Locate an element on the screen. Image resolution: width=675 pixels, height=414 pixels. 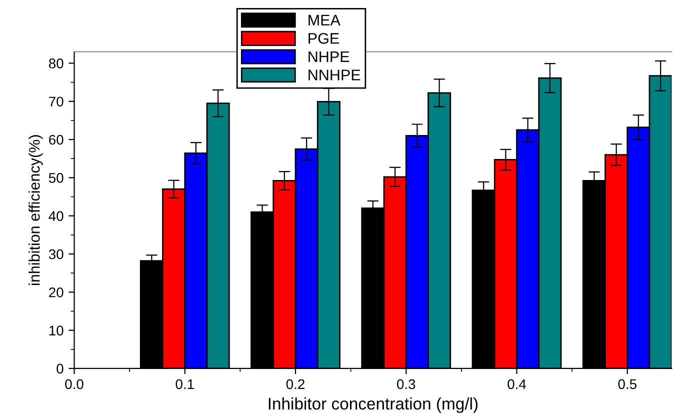
legend-label: MEA is located at coordinates (324, 20).